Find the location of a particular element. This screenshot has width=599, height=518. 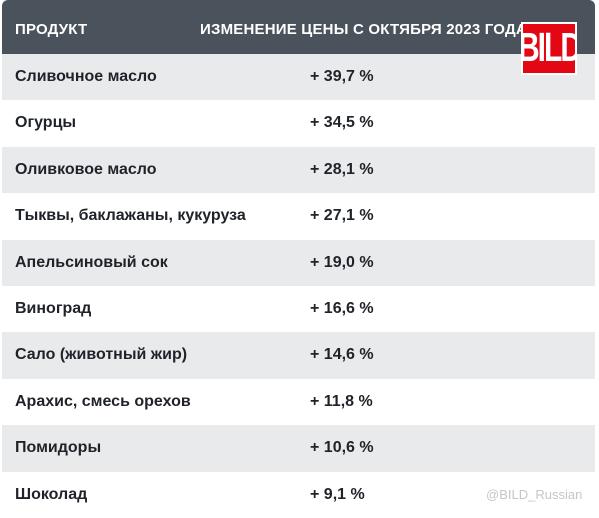

table-row: Шоколад + 9,1 % is located at coordinates (298, 494).